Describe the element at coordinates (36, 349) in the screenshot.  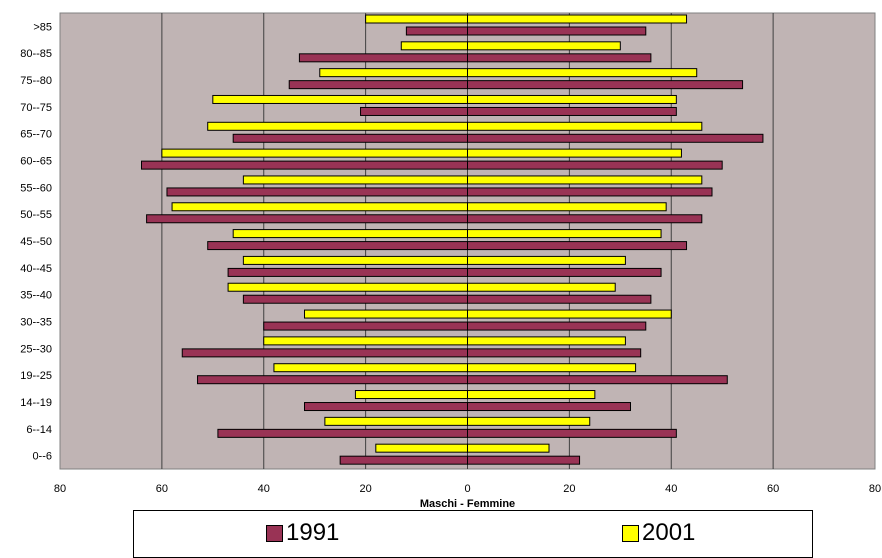
I see `y-tick-label: 25--30` at that location.